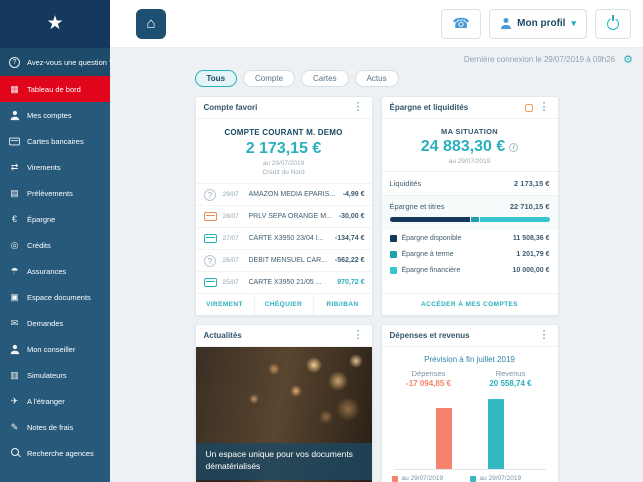 The image size is (643, 482). What do you see at coordinates (325, 78) in the screenshot?
I see `filter-cartes: Cartes` at bounding box center [325, 78].